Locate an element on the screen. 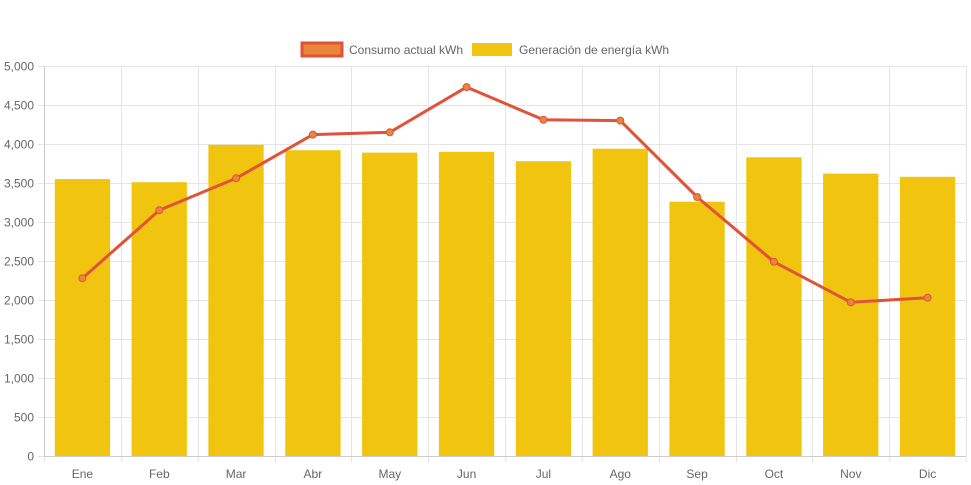 This screenshot has height=485, width=971. y-tick-label: 1,000 is located at coordinates (19, 379).